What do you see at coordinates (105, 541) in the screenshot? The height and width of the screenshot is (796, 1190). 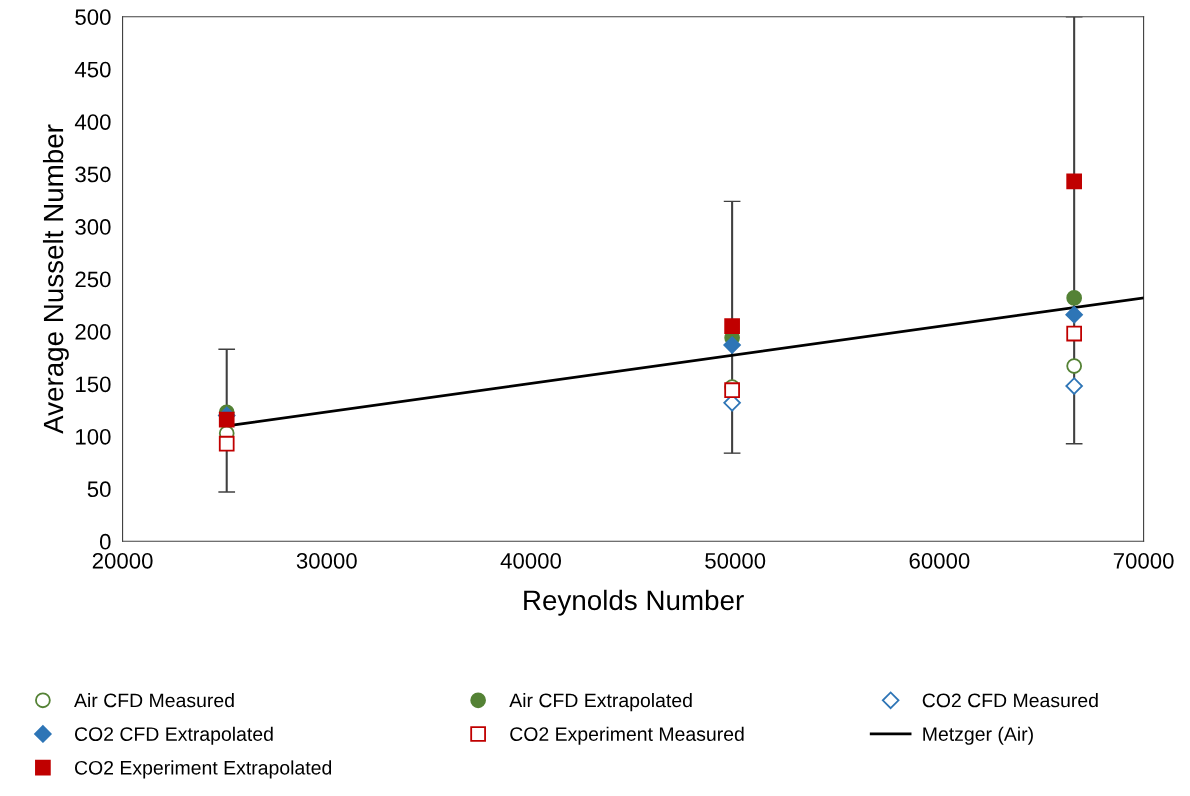 I see `y-tick-label: 0` at bounding box center [105, 541].